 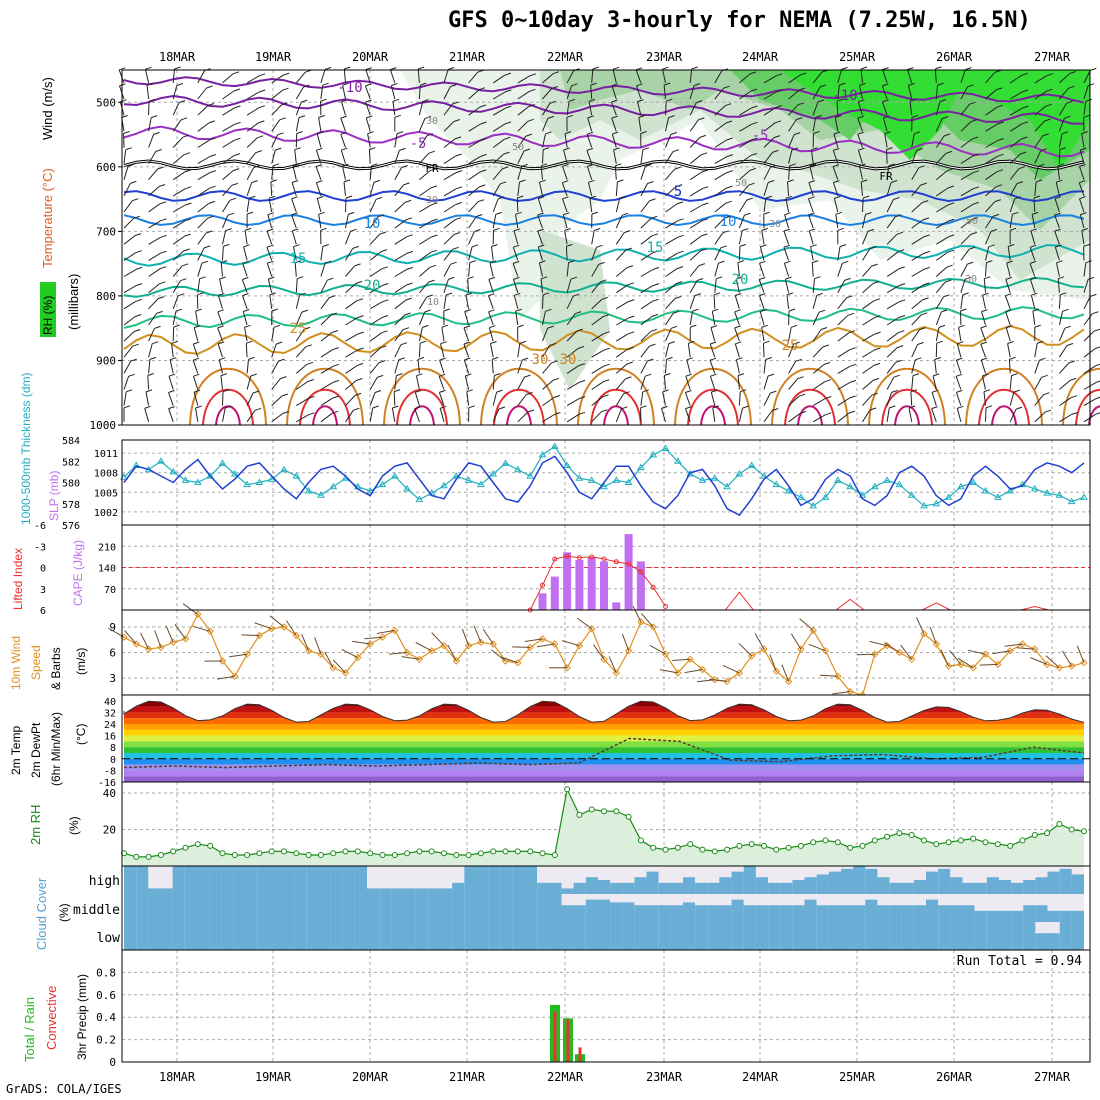 I want to click on thickness-point, so click(x=714, y=477).